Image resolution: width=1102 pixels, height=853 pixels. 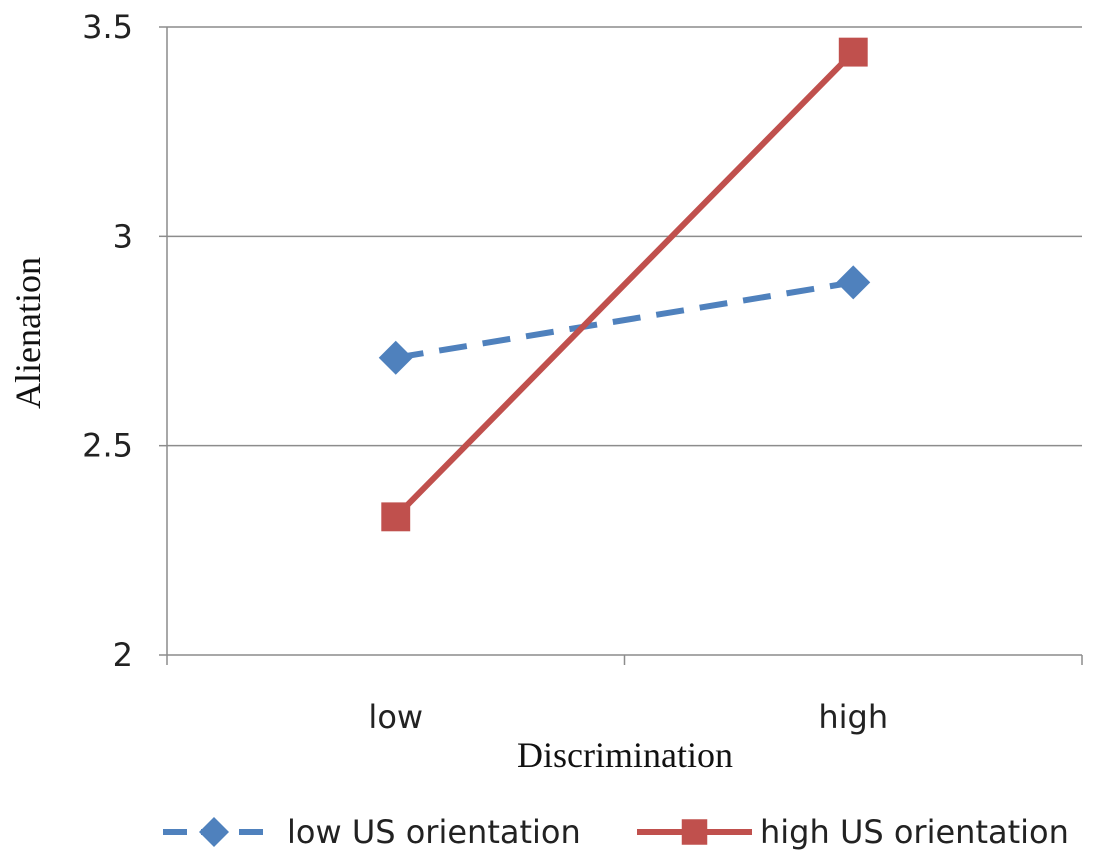 What do you see at coordinates (624, 320) in the screenshot?
I see `series-line-low-us-orientation` at bounding box center [624, 320].